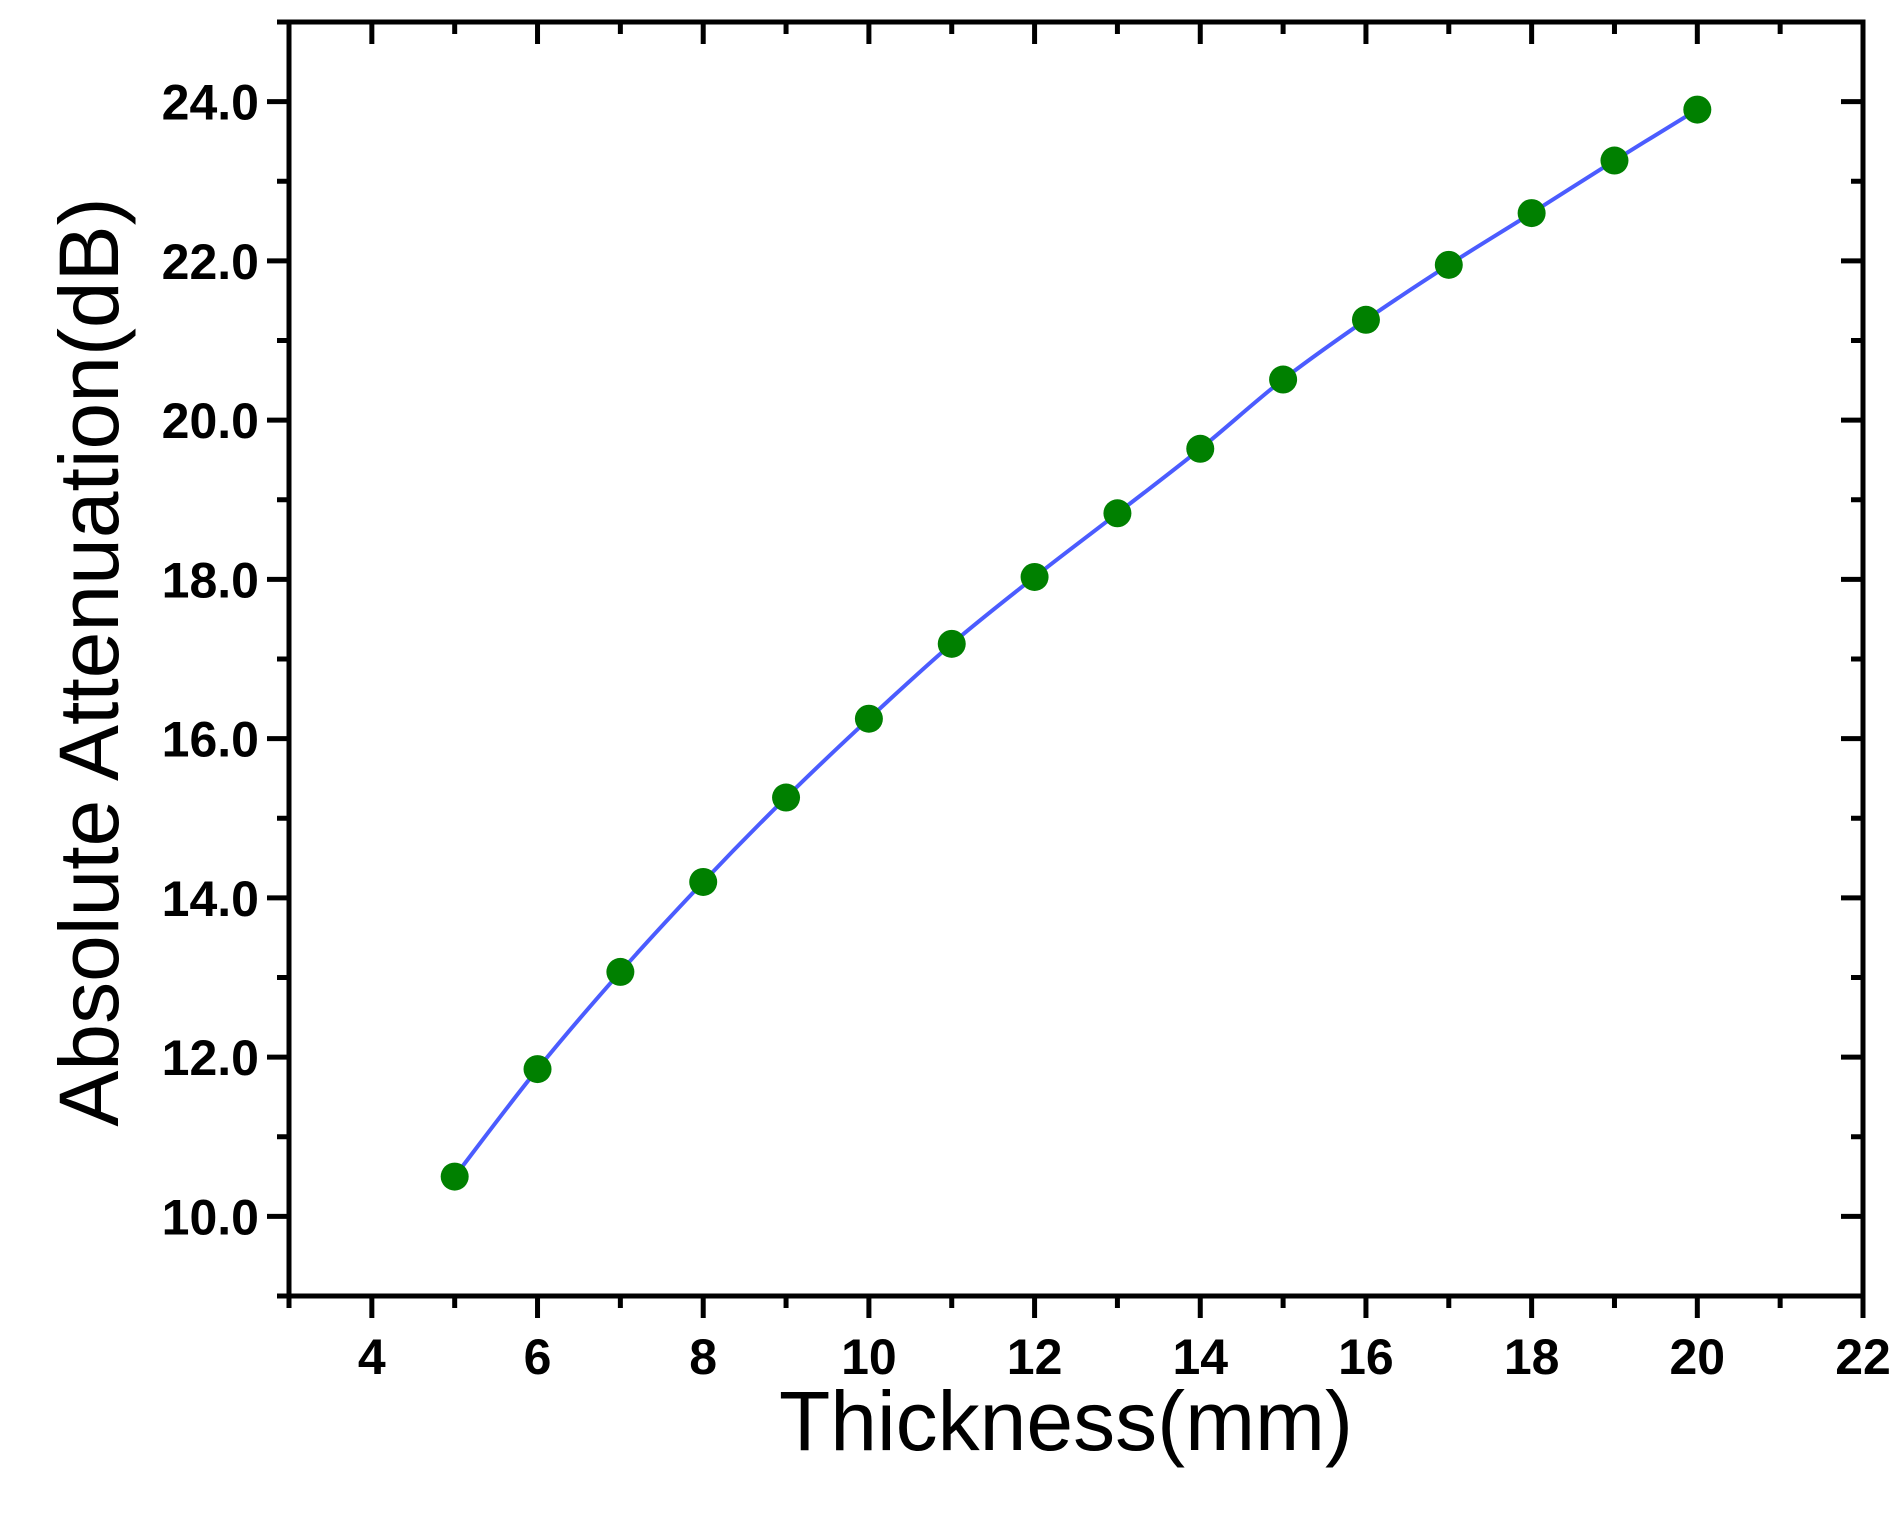 The height and width of the screenshot is (1528, 1904). Describe the element at coordinates (210, 899) in the screenshot. I see `y-tick-label: 14.0` at that location.